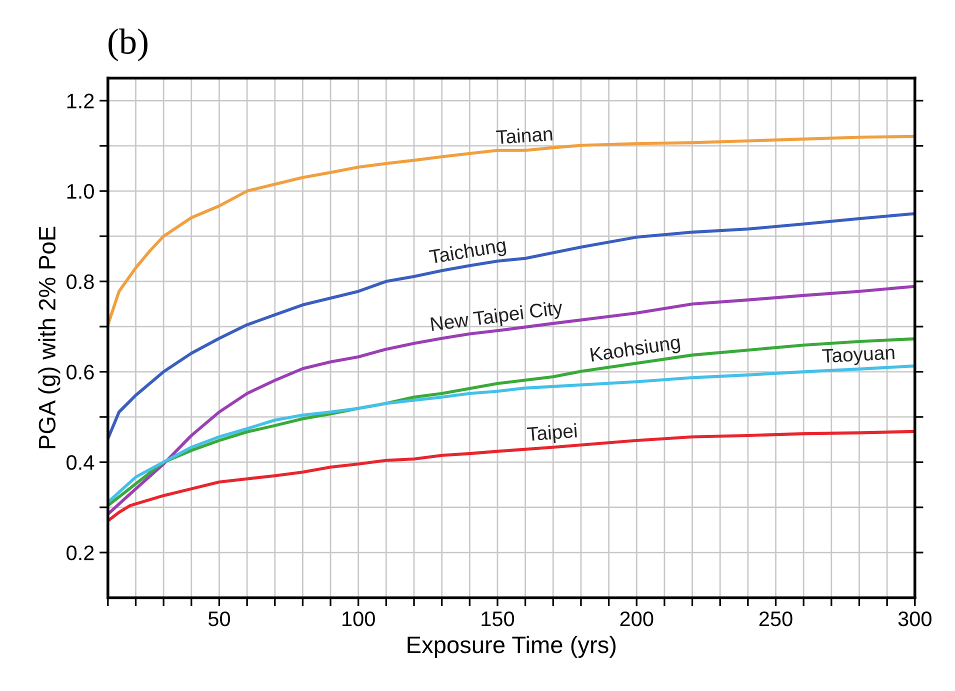  What do you see at coordinates (915, 618) in the screenshot?
I see `x-tick-label: 300` at bounding box center [915, 618].